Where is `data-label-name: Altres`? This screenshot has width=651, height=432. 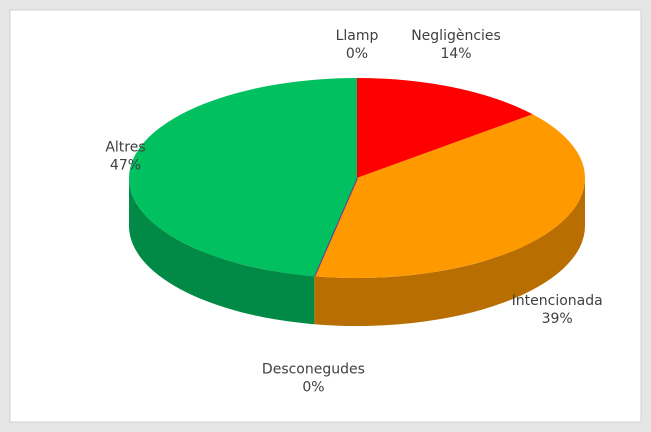 data-label-name: Altres is located at coordinates (125, 147).